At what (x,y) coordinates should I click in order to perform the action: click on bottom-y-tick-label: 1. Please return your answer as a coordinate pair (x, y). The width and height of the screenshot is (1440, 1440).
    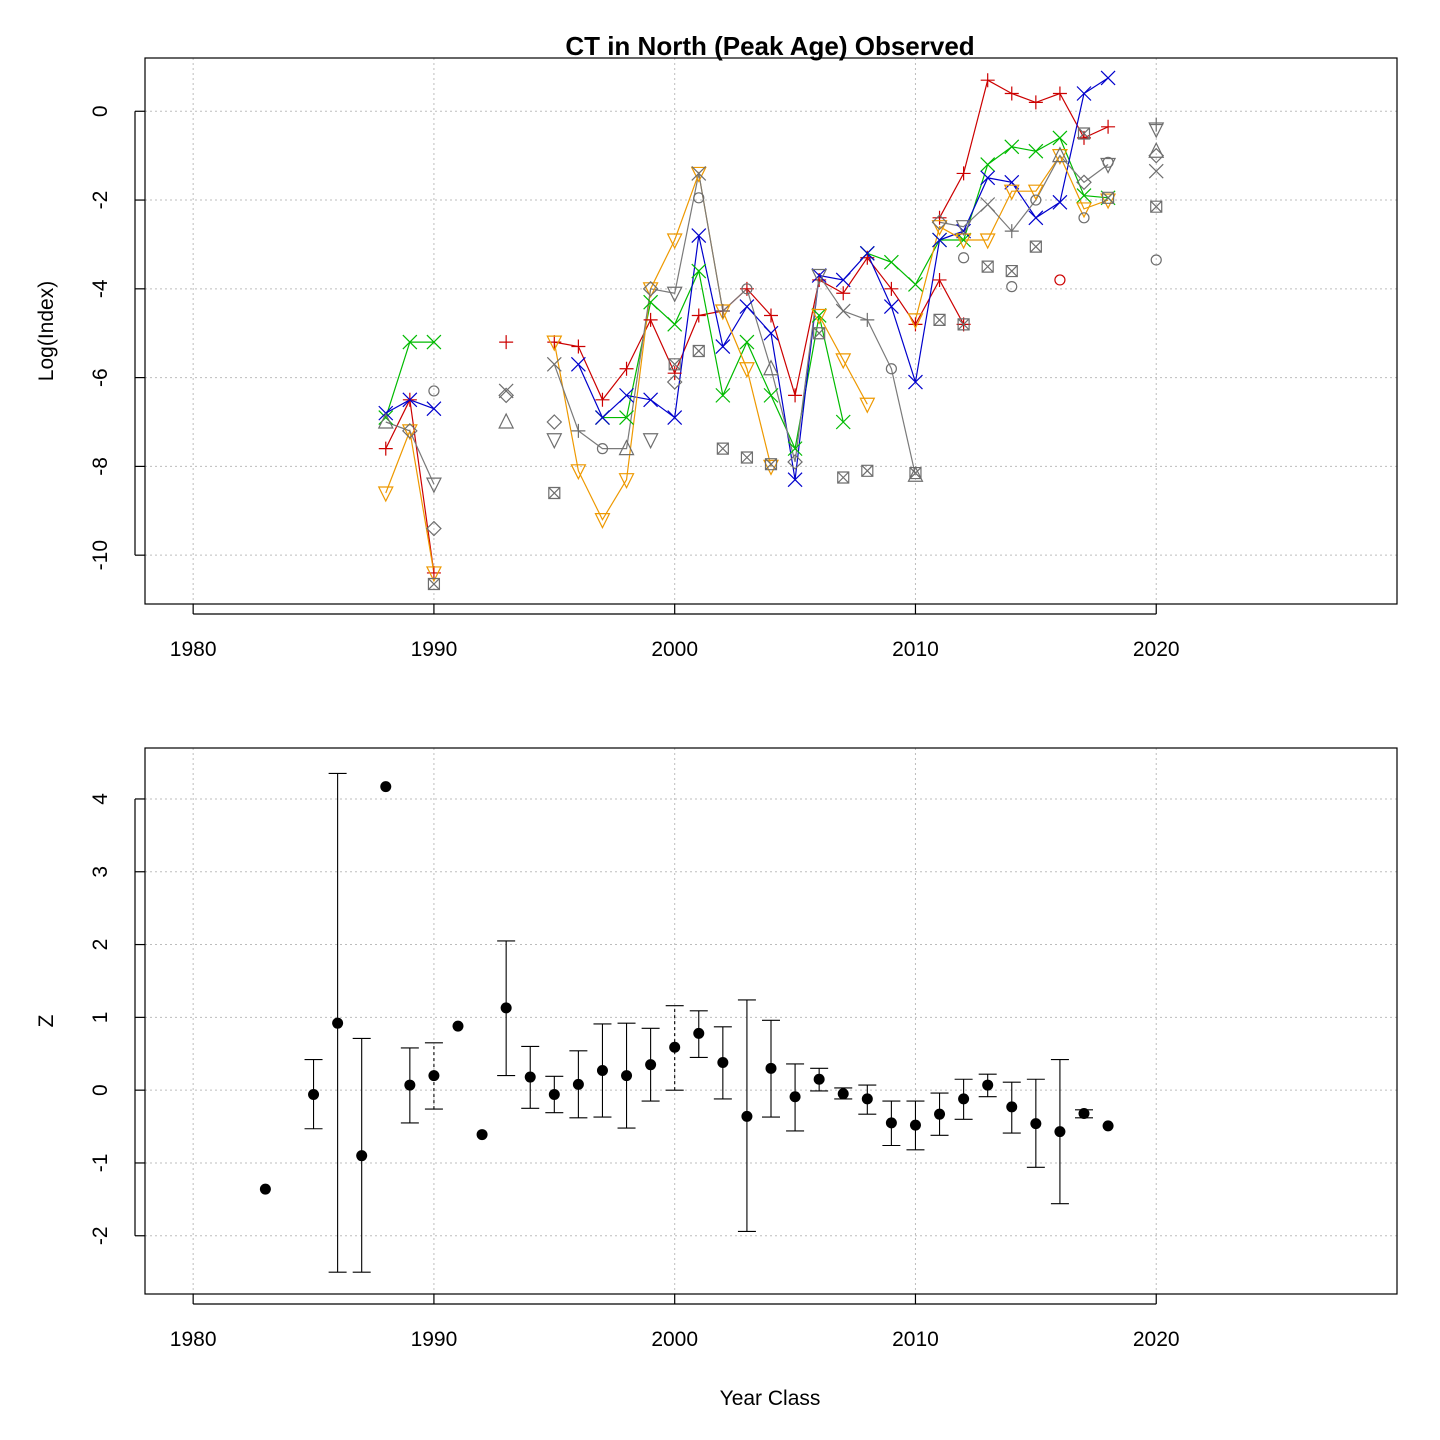
    Looking at the image, I should click on (100, 1018).